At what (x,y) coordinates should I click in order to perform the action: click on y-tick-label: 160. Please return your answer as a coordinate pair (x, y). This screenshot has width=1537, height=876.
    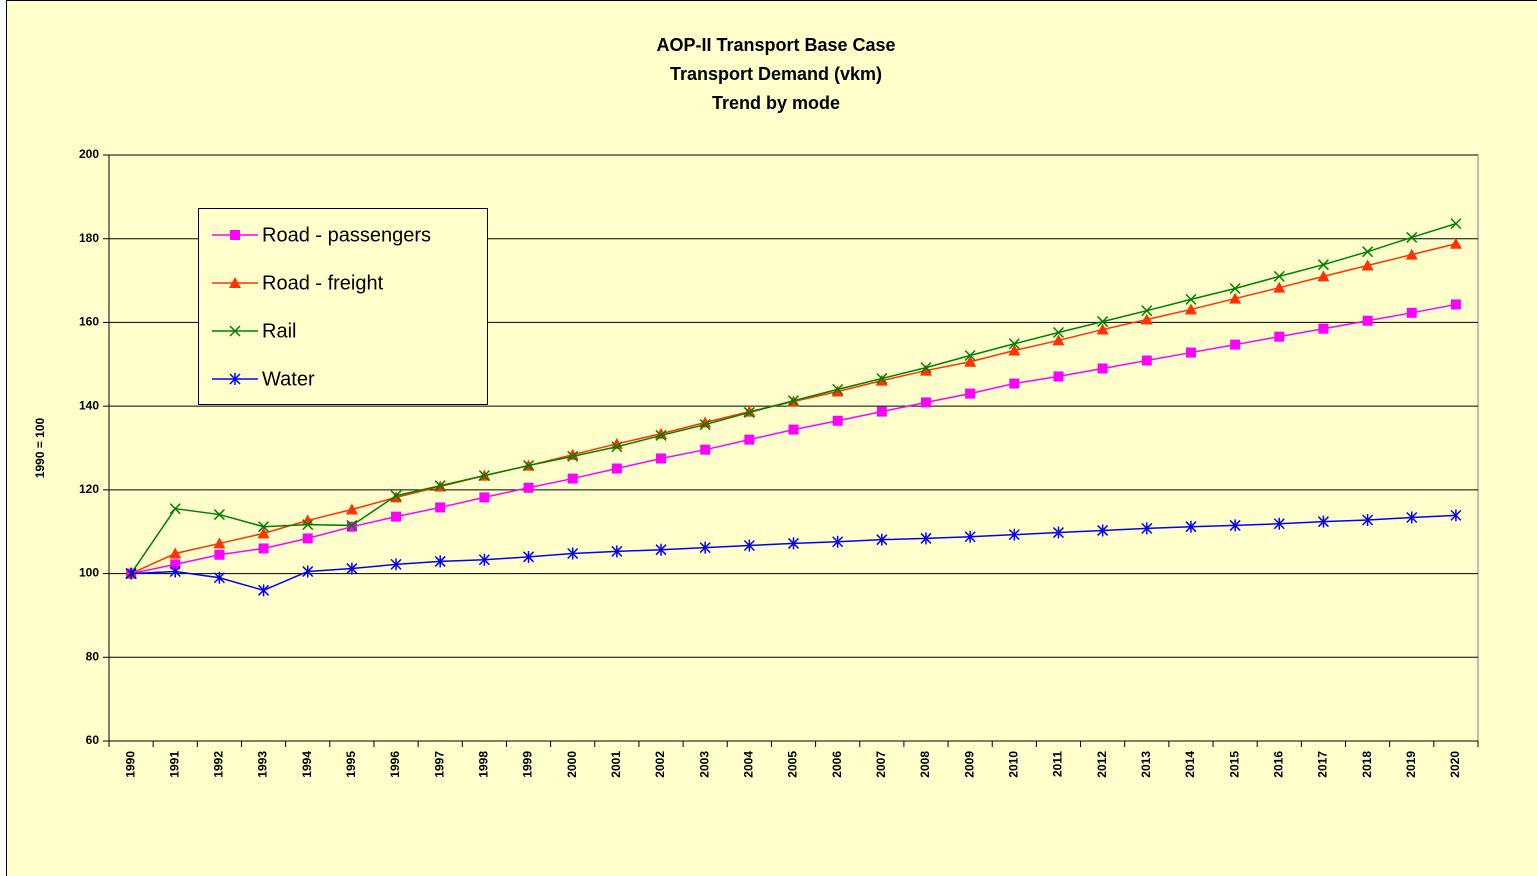
    Looking at the image, I should click on (89, 322).